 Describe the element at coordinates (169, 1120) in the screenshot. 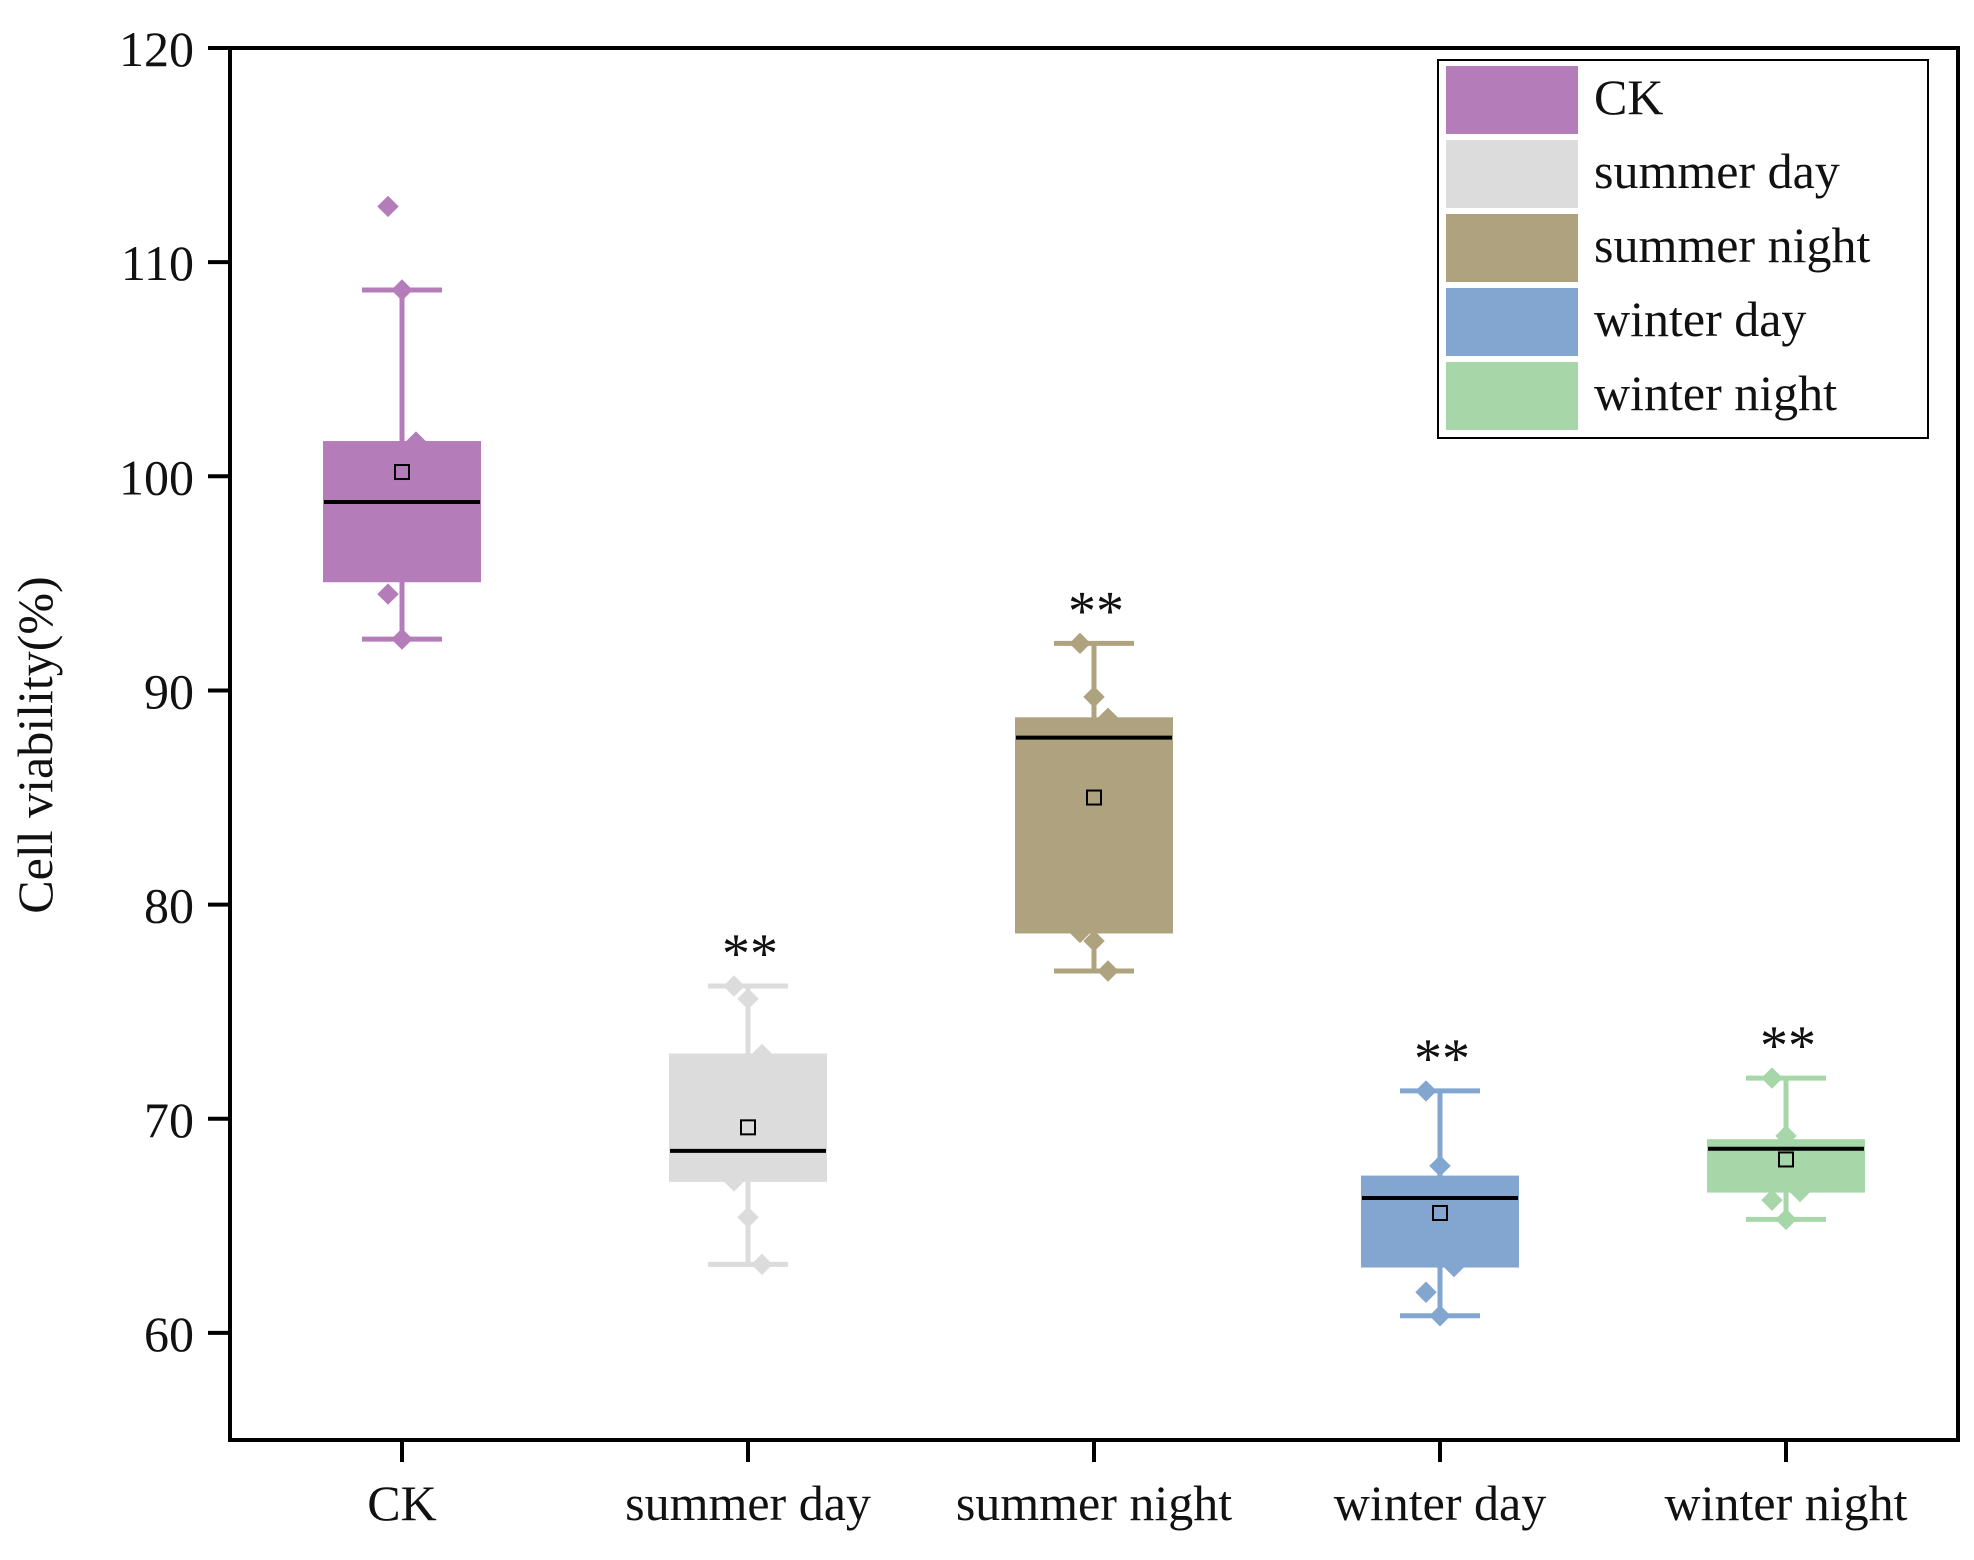

I see `y-tick-label: 70` at that location.